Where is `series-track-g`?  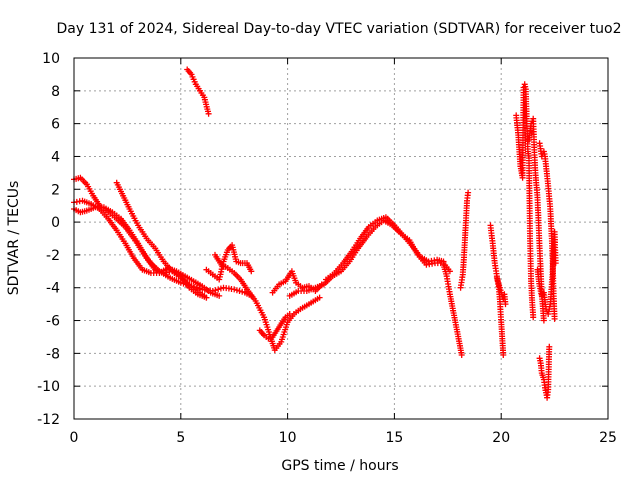
series-track-g is located at coordinates (267, 302).